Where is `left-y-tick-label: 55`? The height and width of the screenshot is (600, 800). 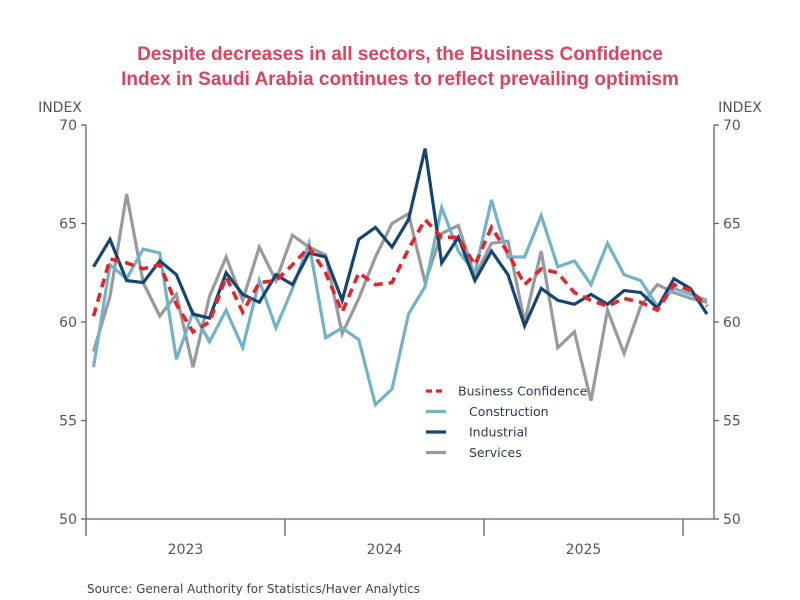
left-y-tick-label: 55 is located at coordinates (68, 422).